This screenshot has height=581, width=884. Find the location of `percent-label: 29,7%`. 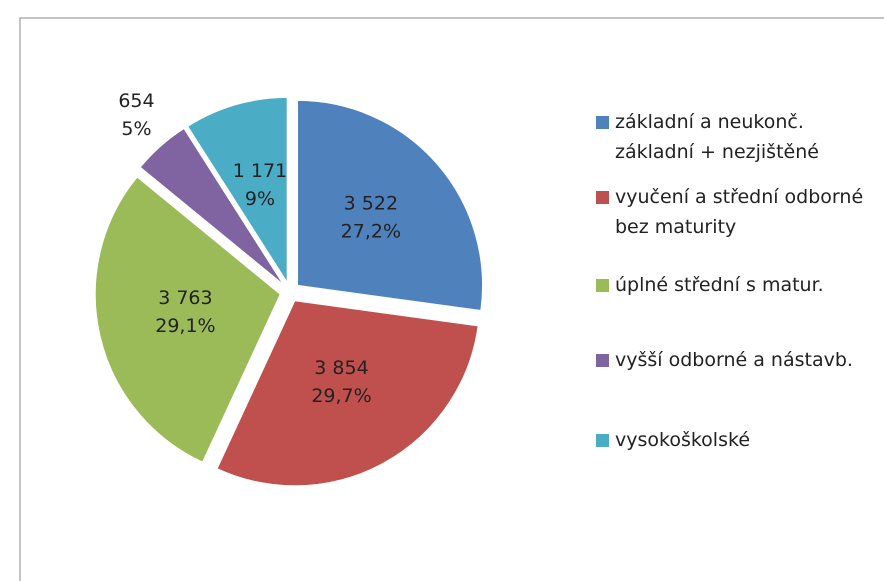

percent-label: 29,7% is located at coordinates (341, 396).